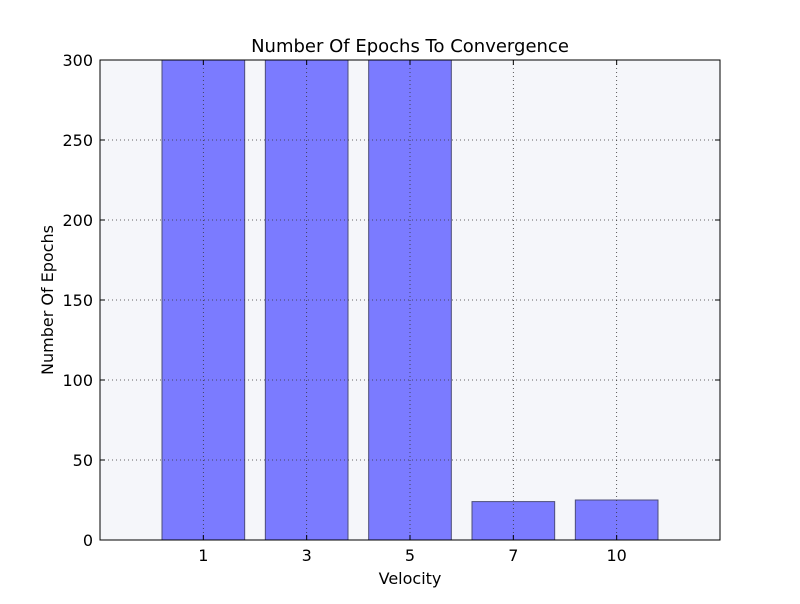 The width and height of the screenshot is (800, 604). Describe the element at coordinates (88, 540) in the screenshot. I see `y-tick-label: 0` at that location.